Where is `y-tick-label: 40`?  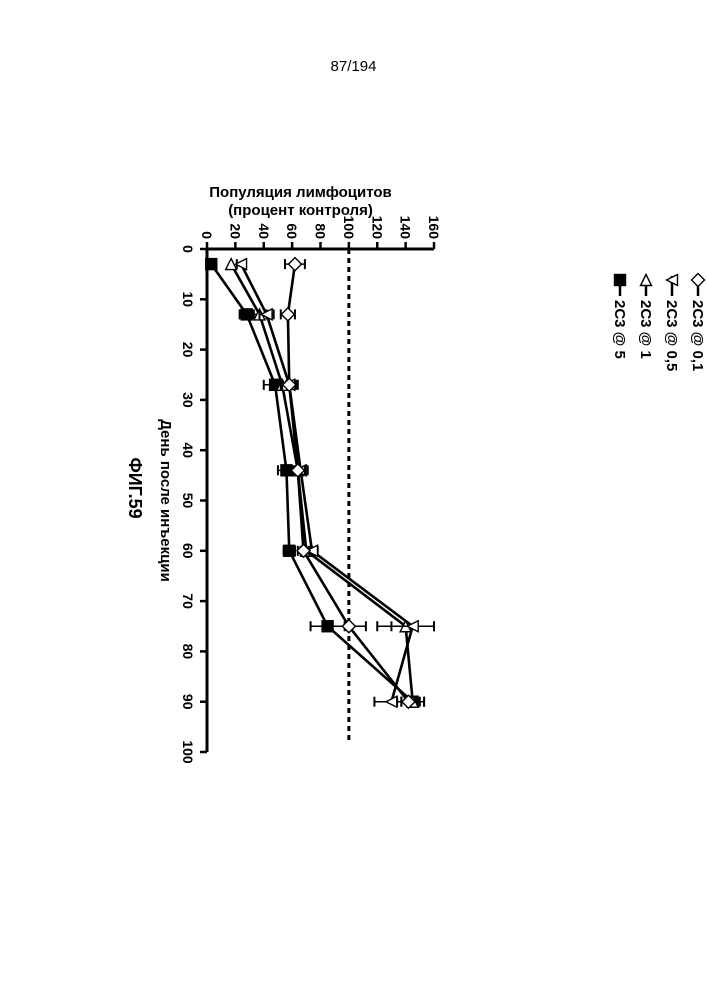
y-tick-label: 40 is located at coordinates (264, 231).